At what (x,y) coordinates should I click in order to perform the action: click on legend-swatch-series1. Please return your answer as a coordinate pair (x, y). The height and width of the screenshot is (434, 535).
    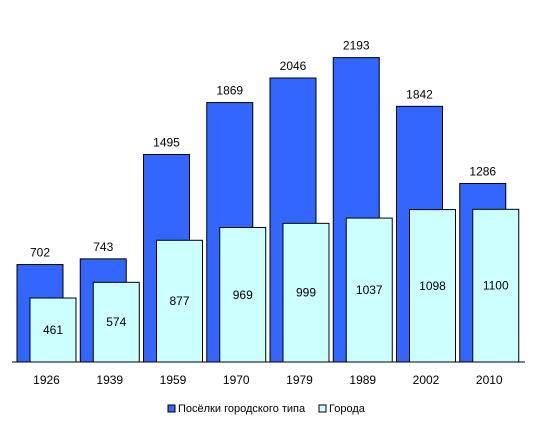
    Looking at the image, I should click on (171, 408).